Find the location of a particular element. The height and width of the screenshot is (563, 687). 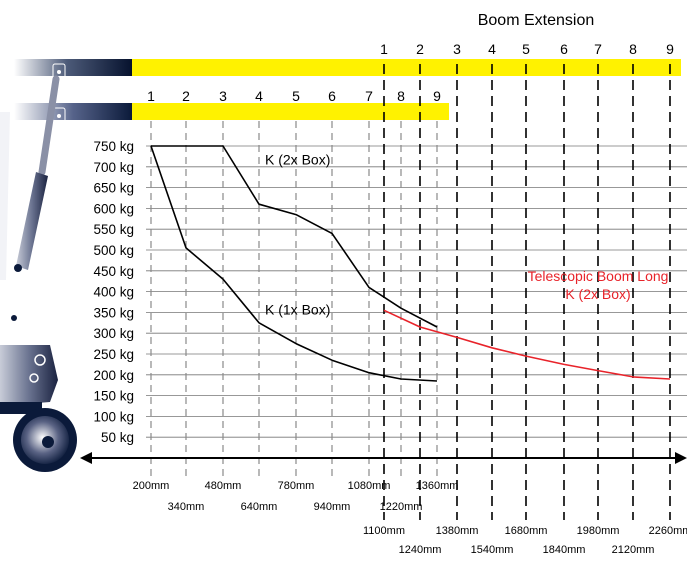

short-boom-position-label: 7 is located at coordinates (369, 96).